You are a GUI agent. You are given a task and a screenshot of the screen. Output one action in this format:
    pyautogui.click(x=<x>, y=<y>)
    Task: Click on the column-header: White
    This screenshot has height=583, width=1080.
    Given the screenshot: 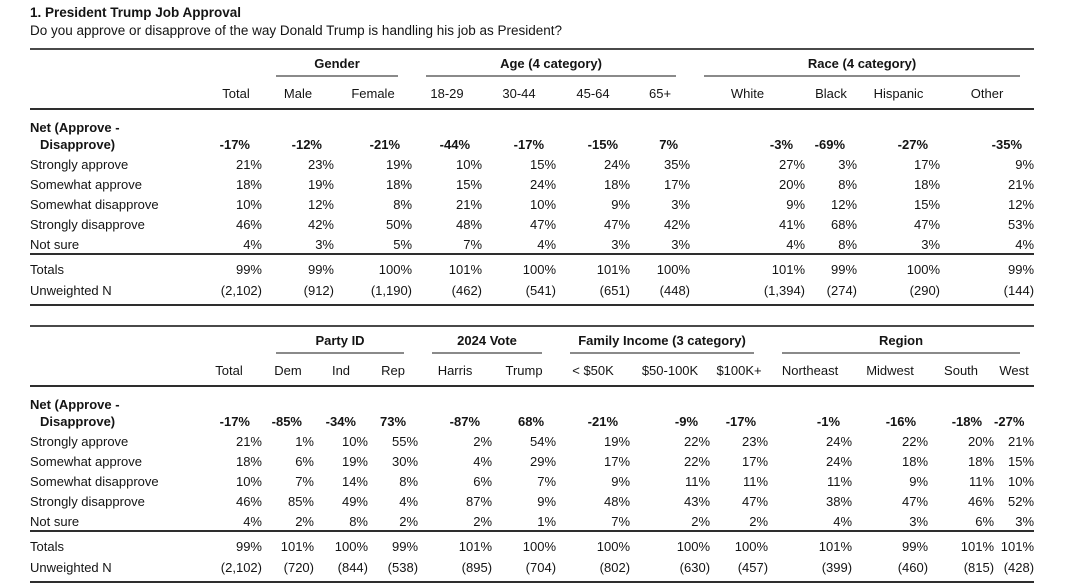 What is the action you would take?
    pyautogui.click(x=748, y=93)
    